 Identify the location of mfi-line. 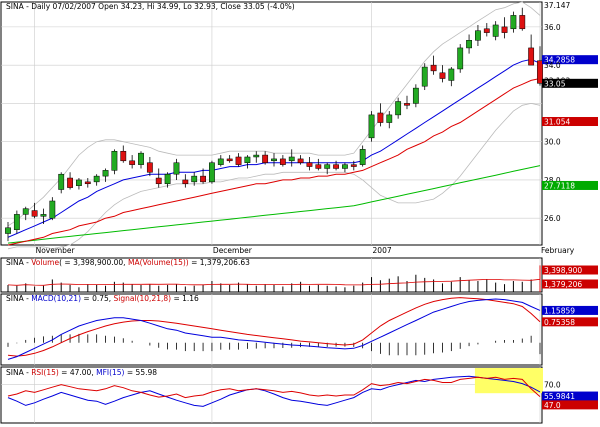
(274, 391).